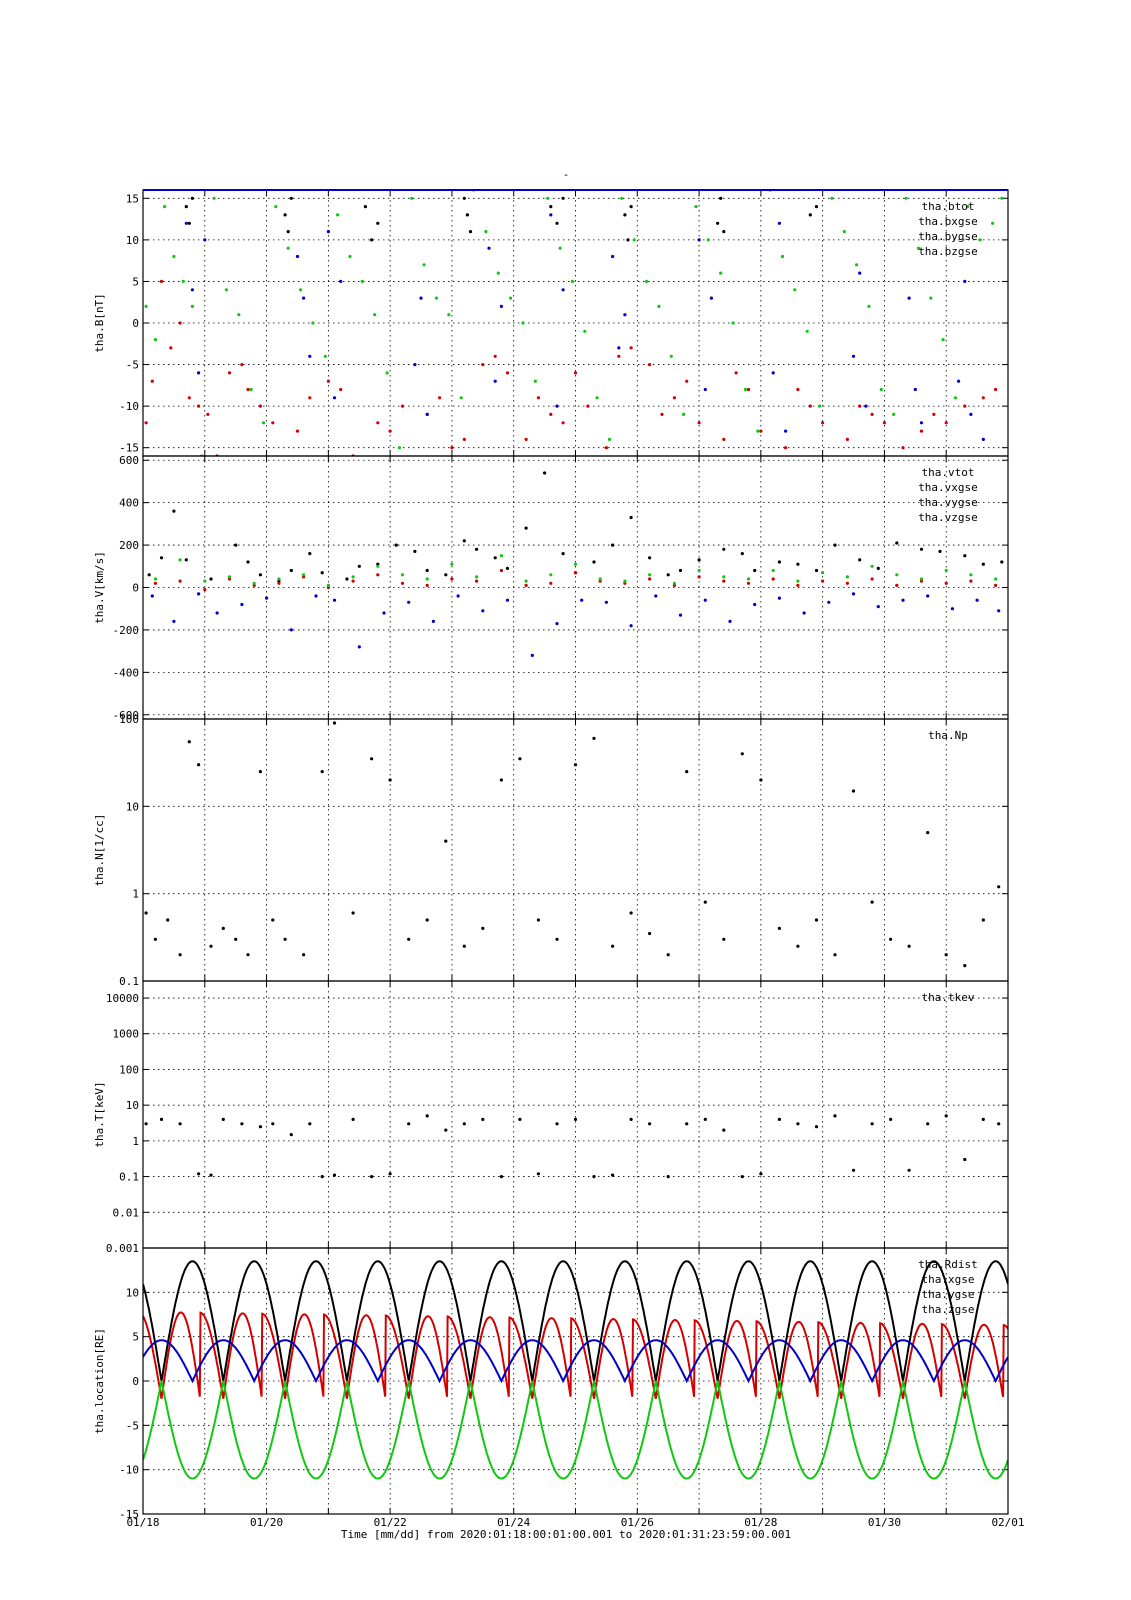 The width and height of the screenshot is (1131, 1600). Describe the element at coordinates (948, 206) in the screenshot. I see `legend-entry: tha.btot` at that location.